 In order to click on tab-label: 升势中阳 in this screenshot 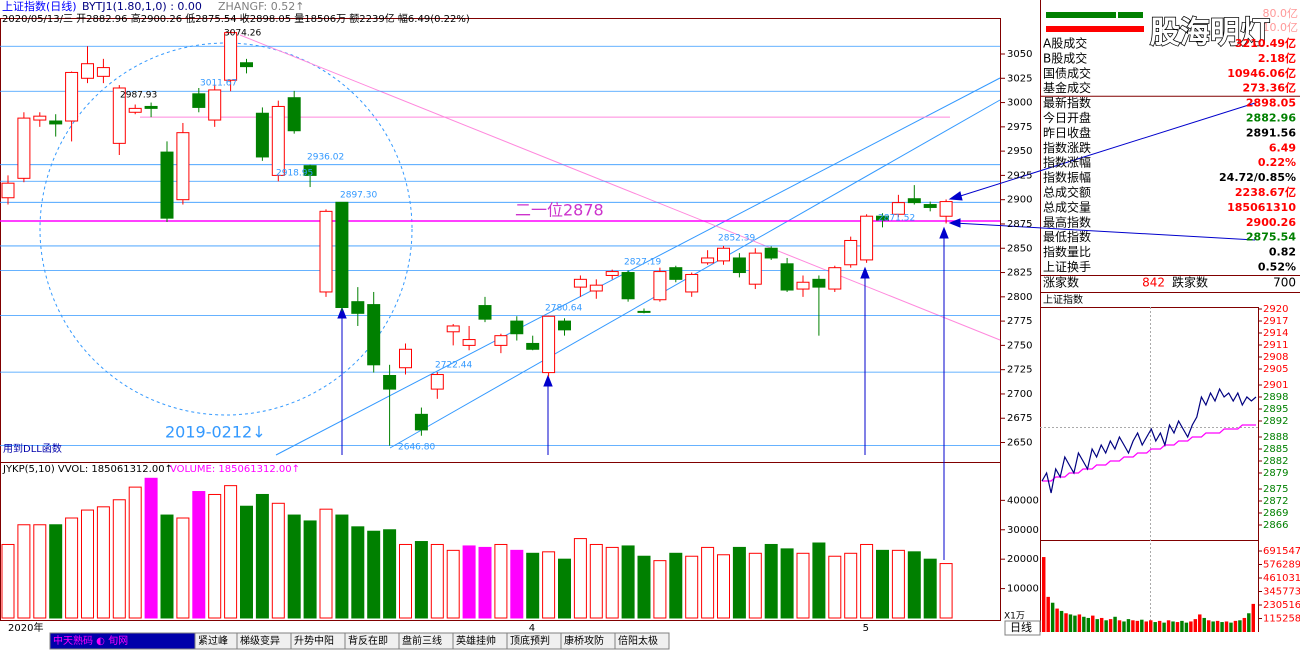, I will do `click(314, 640)`.